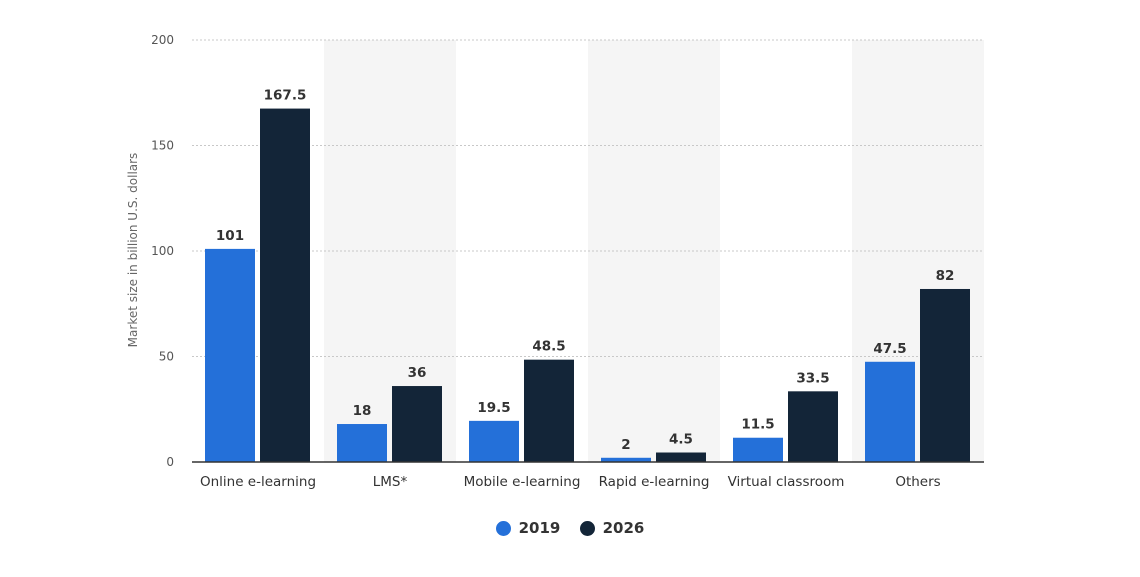 Image resolution: width=1140 pixels, height=577 pixels. Describe the element at coordinates (133, 250) in the screenshot. I see `y-axis-label: Market size in billion U.S. dollars` at that location.